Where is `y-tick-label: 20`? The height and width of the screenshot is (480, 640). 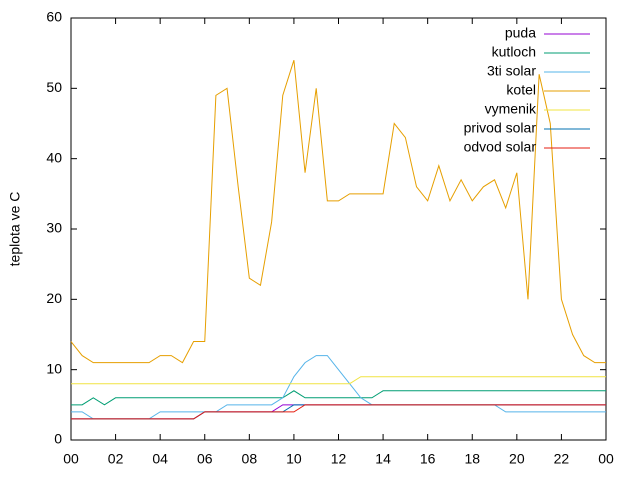 y-tick-label: 20 is located at coordinates (54, 298).